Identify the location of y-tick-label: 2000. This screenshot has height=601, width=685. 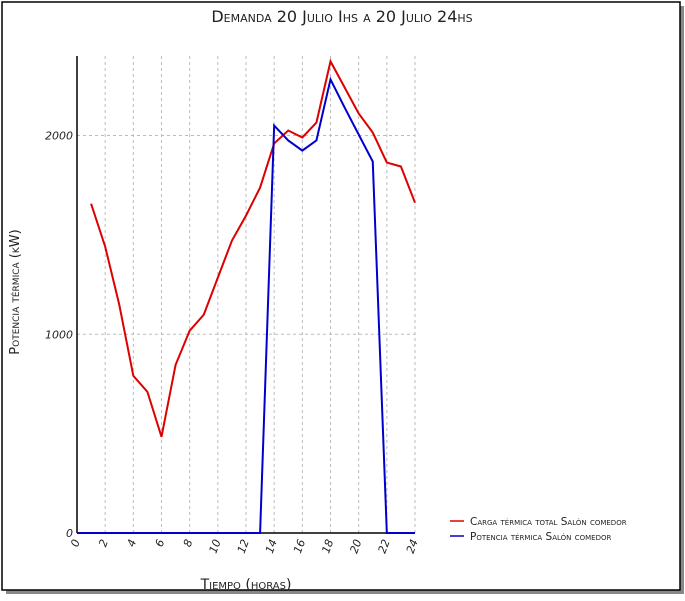
(59, 136).